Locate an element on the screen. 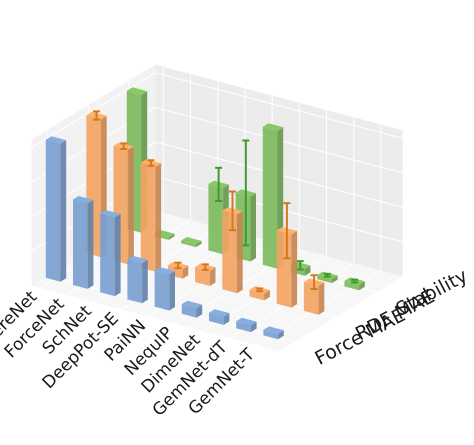 This screenshot has width=474, height=445. bar-stability-gemnet-t is located at coordinates (354, 284).